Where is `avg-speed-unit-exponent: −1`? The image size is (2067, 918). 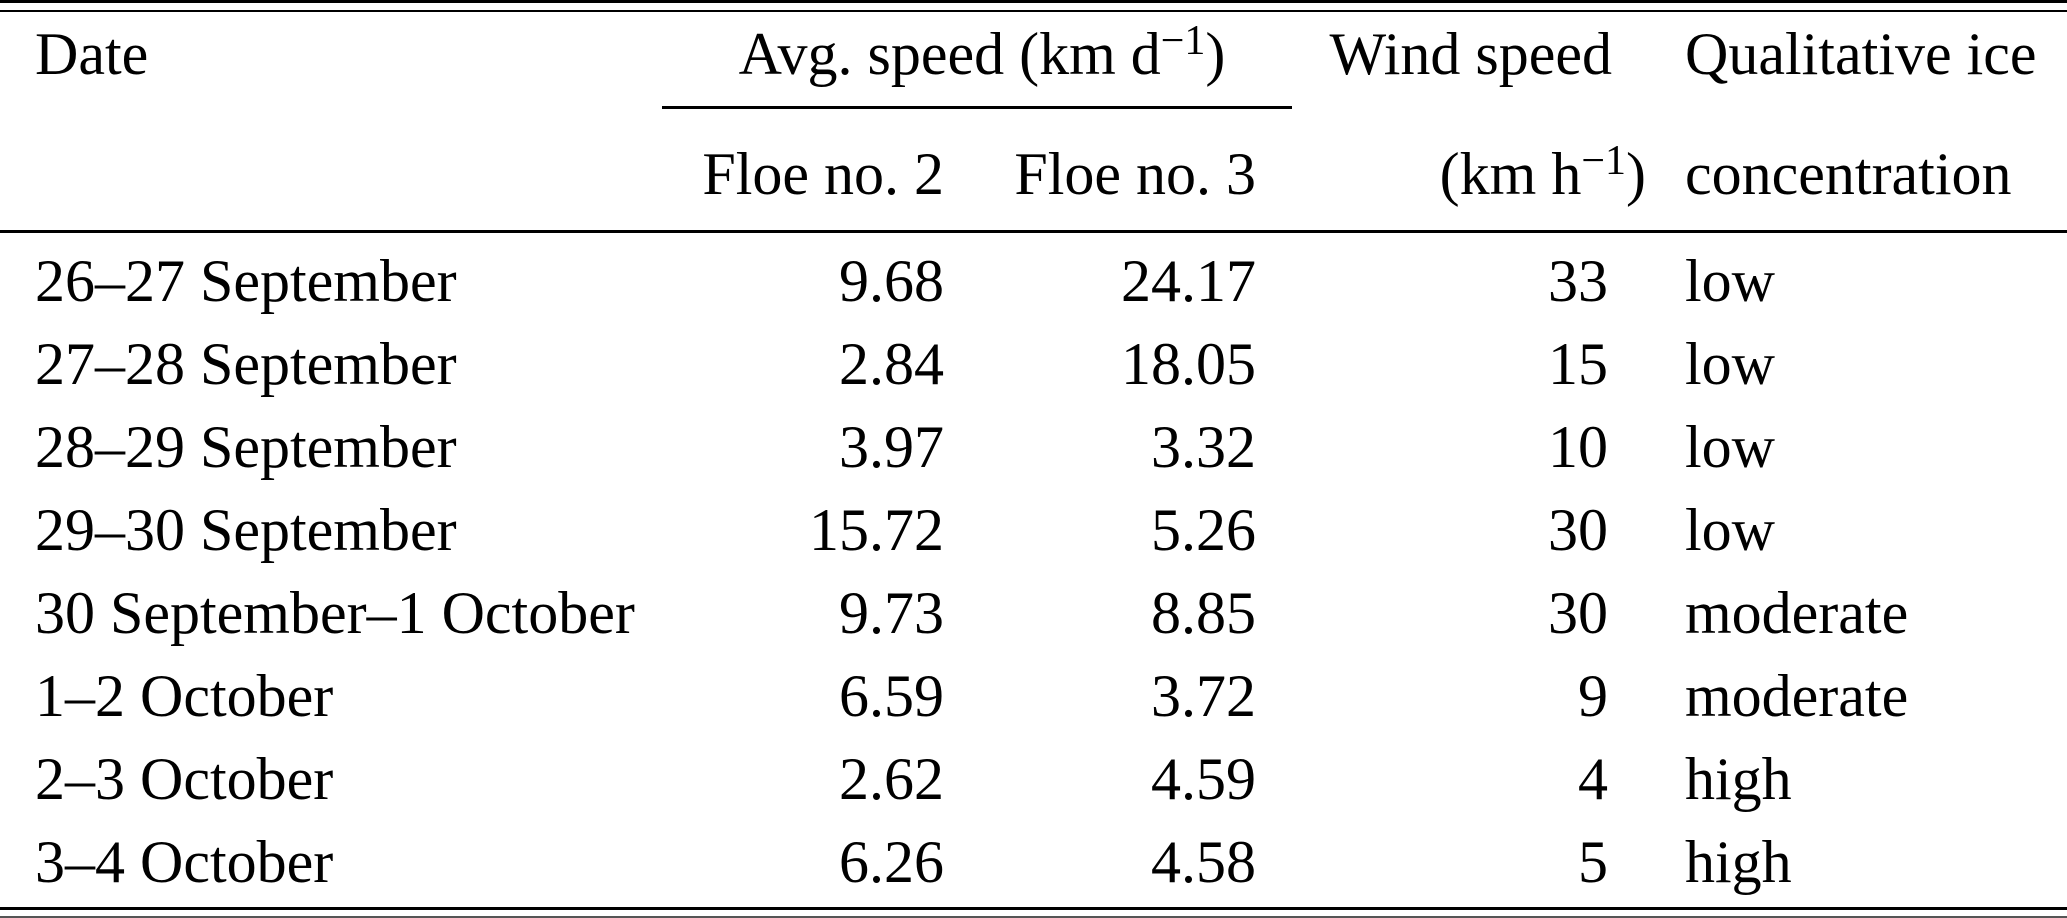
avg-speed-unit-exponent: −1 is located at coordinates (1183, 40).